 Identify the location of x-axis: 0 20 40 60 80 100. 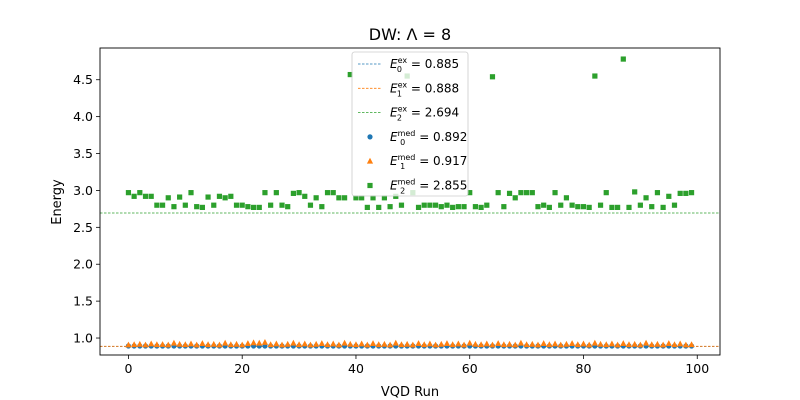
(416, 365).